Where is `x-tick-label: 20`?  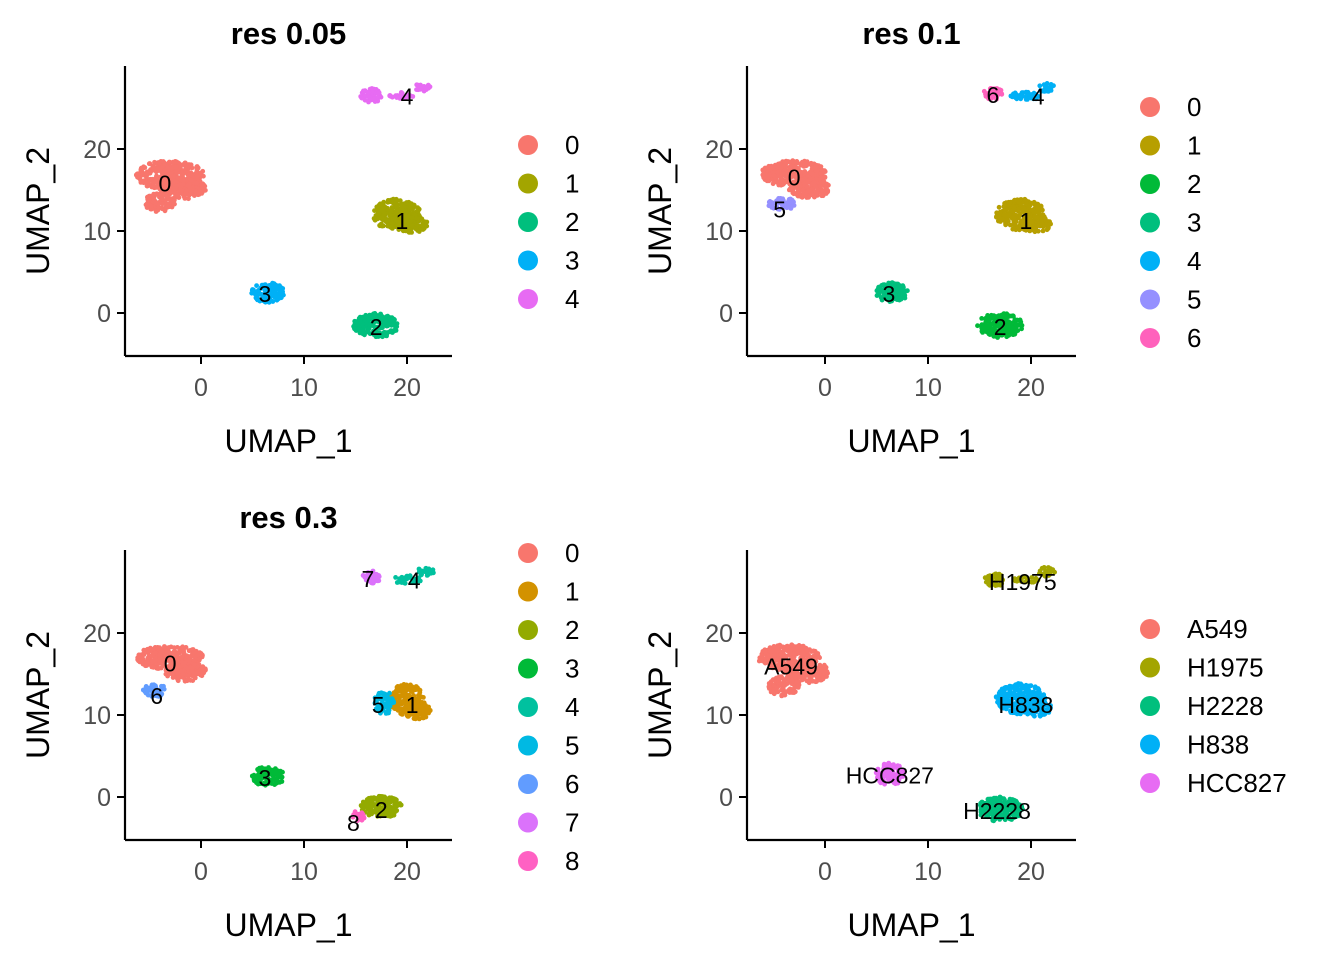
x-tick-label: 20 is located at coordinates (407, 388).